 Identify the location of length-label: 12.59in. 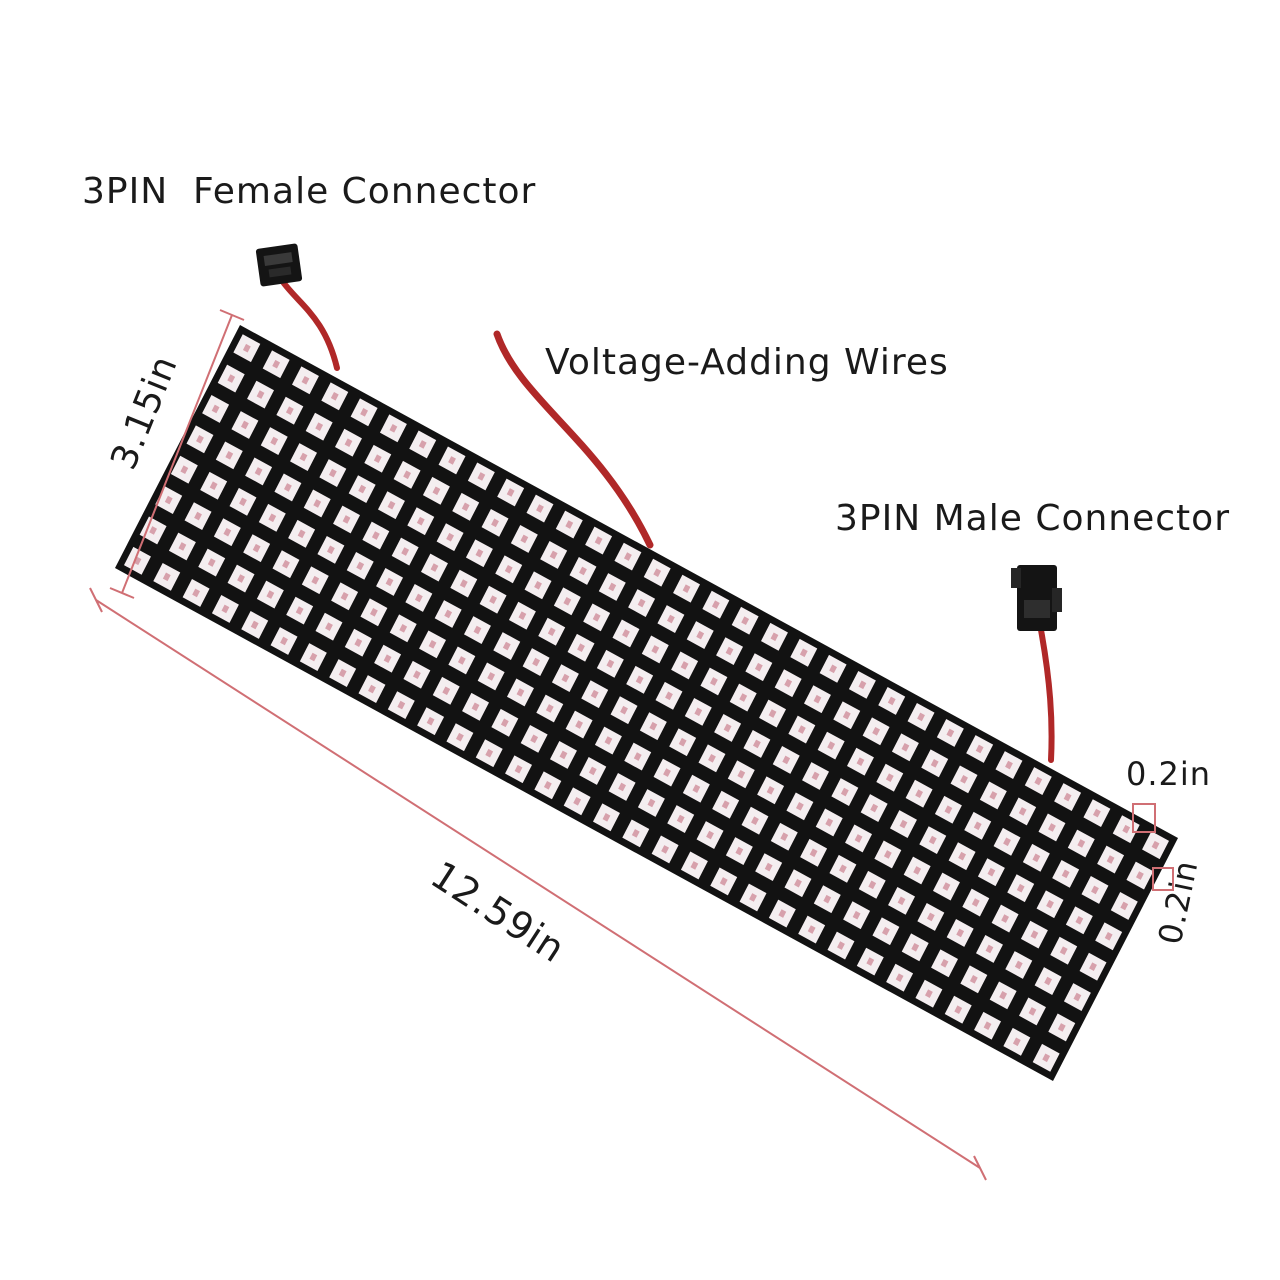
(498, 912).